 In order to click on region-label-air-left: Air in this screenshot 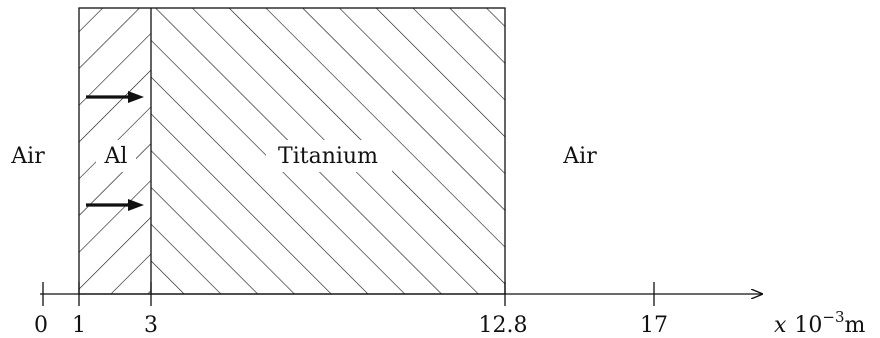, I will do `click(27, 156)`.